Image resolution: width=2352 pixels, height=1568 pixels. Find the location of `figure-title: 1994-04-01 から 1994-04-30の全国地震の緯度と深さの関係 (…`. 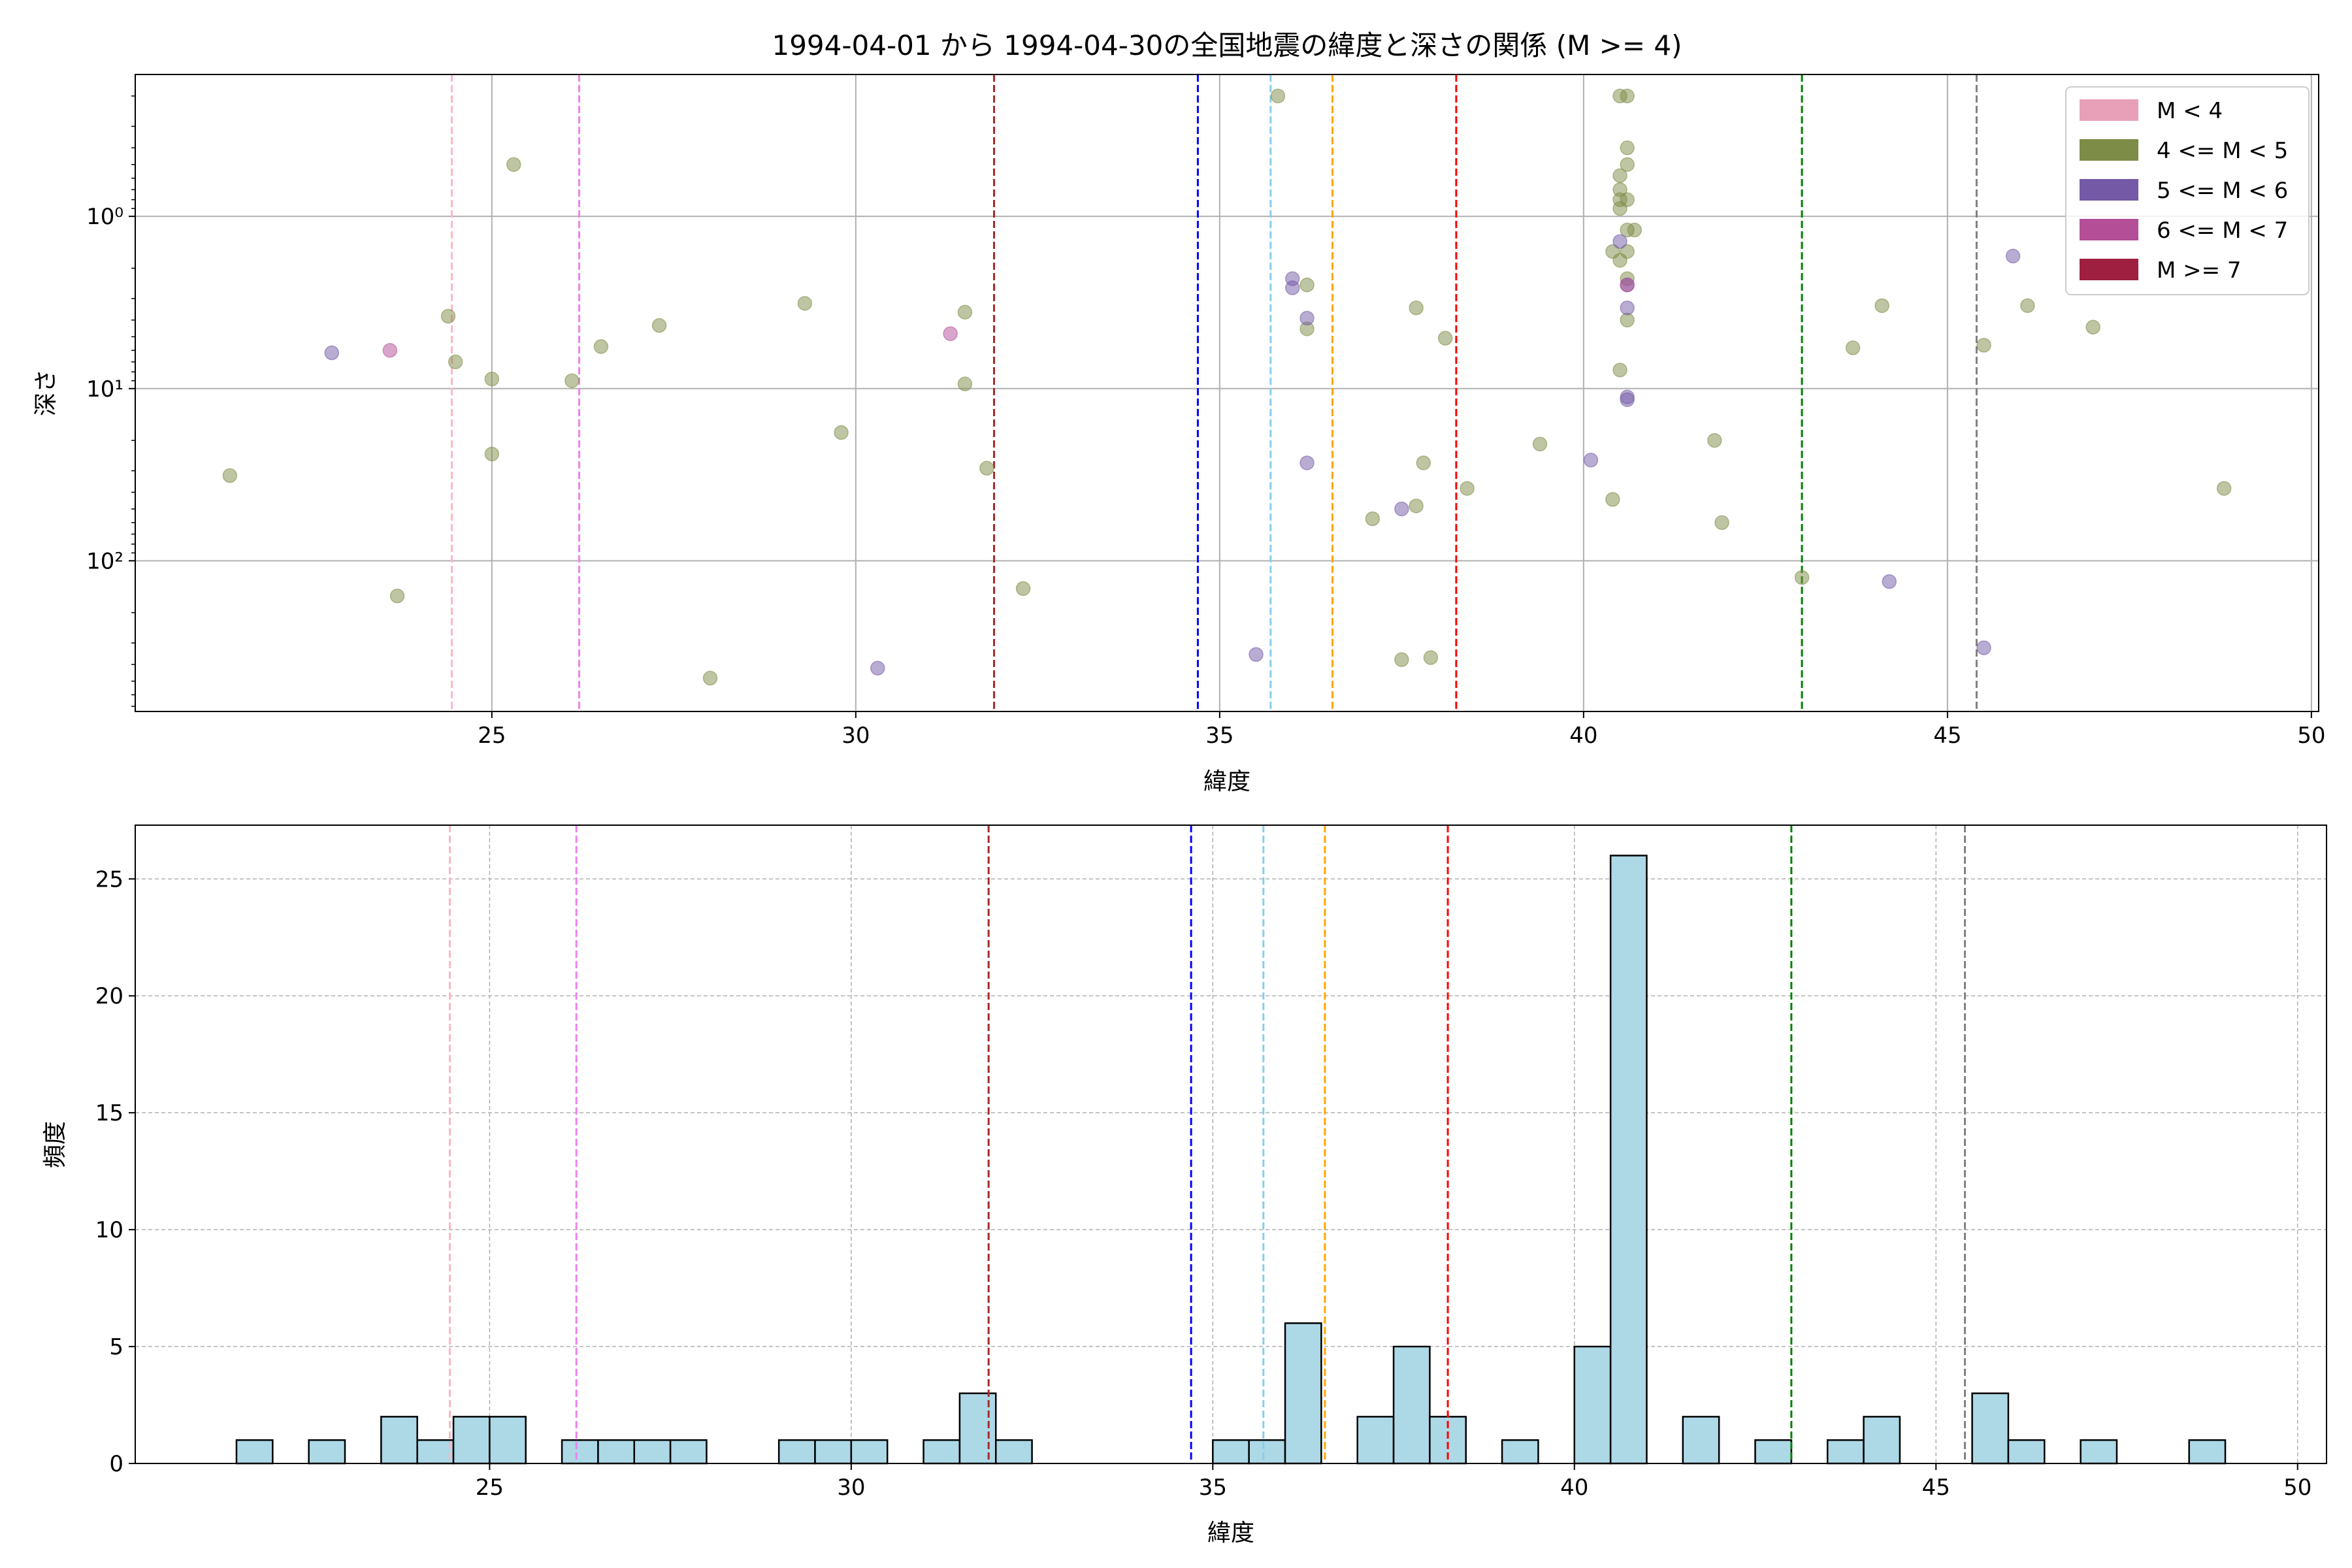

figure-title: 1994-04-01 から 1994-04-30の全国地震の緯度と深さの関係 (… is located at coordinates (1227, 45).